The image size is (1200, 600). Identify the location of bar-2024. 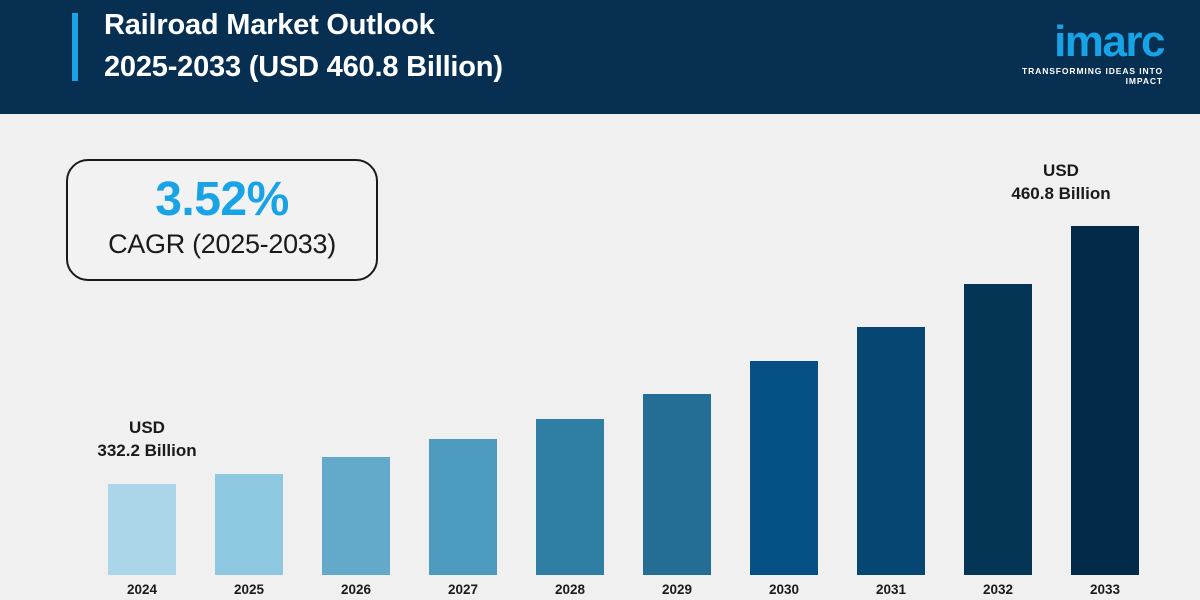
(142, 529).